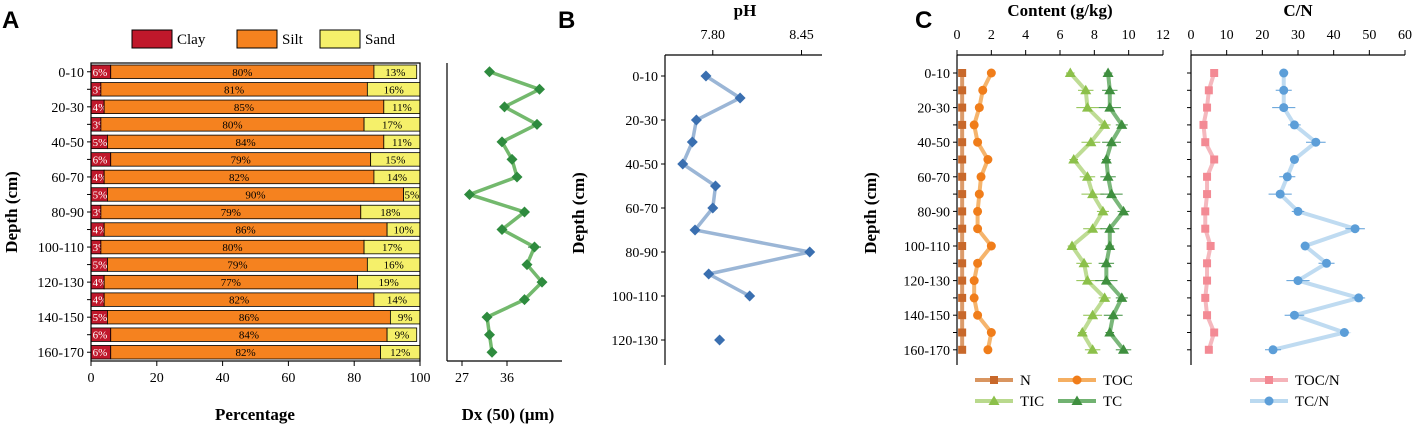 The width and height of the screenshot is (1413, 432). What do you see at coordinates (927, 247) in the screenshot?
I see `content-y-tick-label: 100-110` at bounding box center [927, 247].